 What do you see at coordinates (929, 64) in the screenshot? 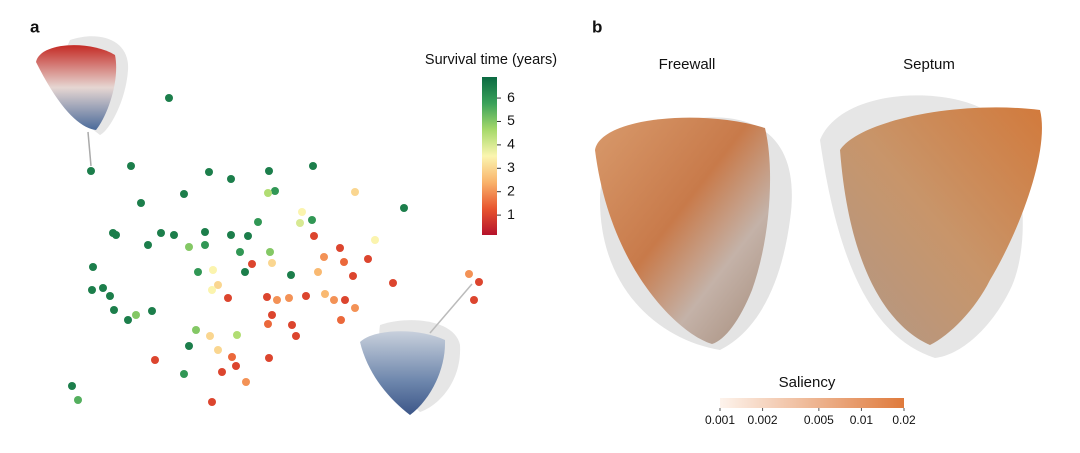
I see `view-label: Septum` at bounding box center [929, 64].